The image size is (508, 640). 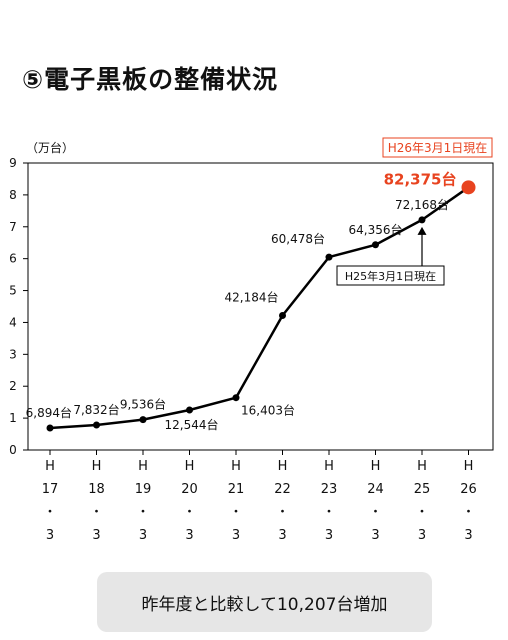 I want to click on data-label: 72,168台, so click(x=422, y=204).